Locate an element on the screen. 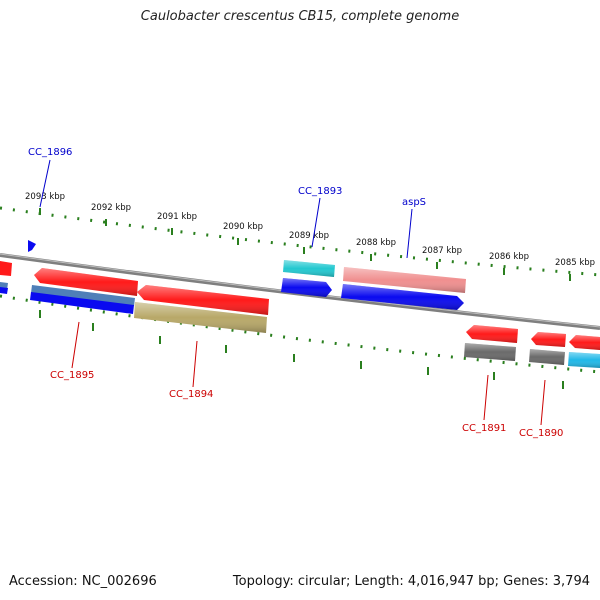  gene-label: CC_1893 is located at coordinates (320, 191).